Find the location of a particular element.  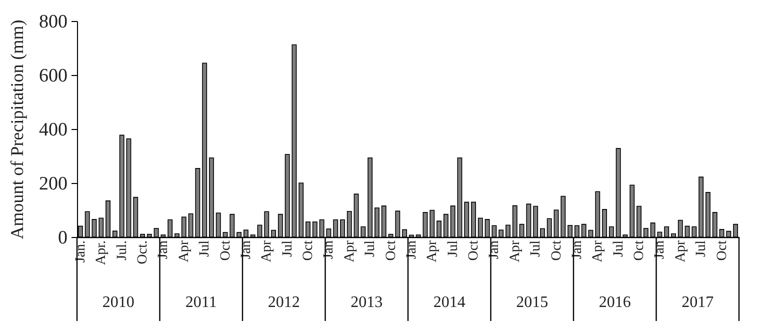

text: 2017 is located at coordinates (698, 302).